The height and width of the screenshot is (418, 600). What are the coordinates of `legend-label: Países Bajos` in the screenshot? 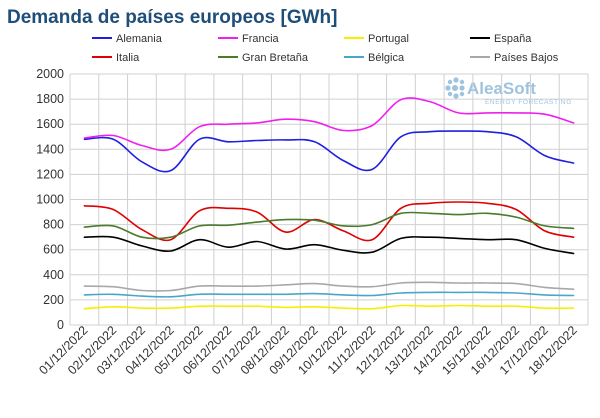 It's located at (526, 58).